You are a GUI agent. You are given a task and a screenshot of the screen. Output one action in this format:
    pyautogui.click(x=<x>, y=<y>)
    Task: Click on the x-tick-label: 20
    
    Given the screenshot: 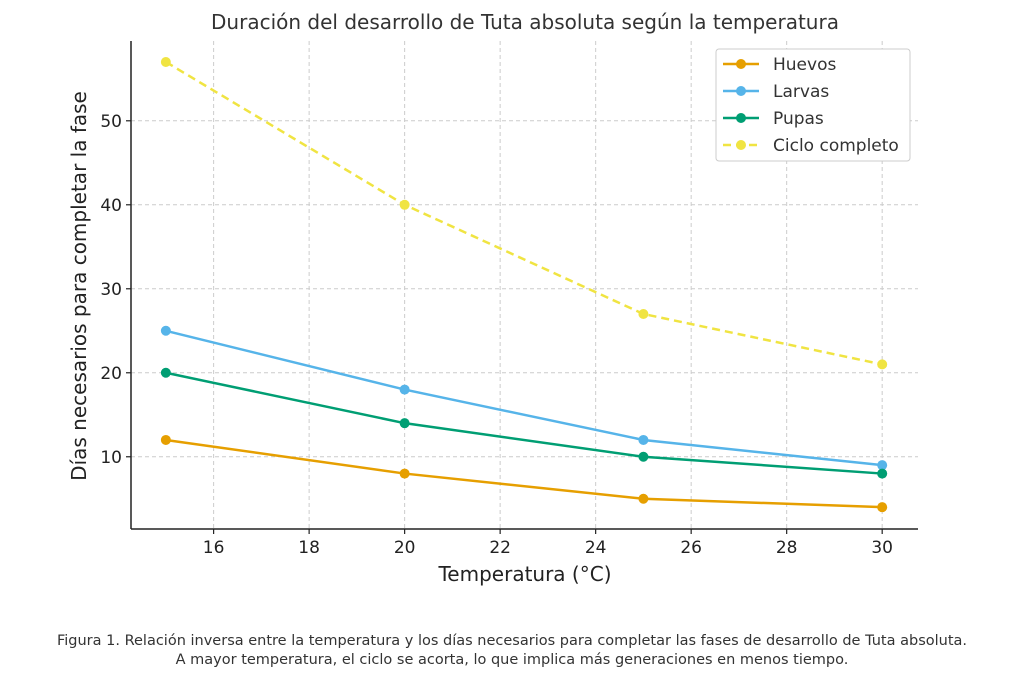 What is the action you would take?
    pyautogui.click(x=405, y=548)
    